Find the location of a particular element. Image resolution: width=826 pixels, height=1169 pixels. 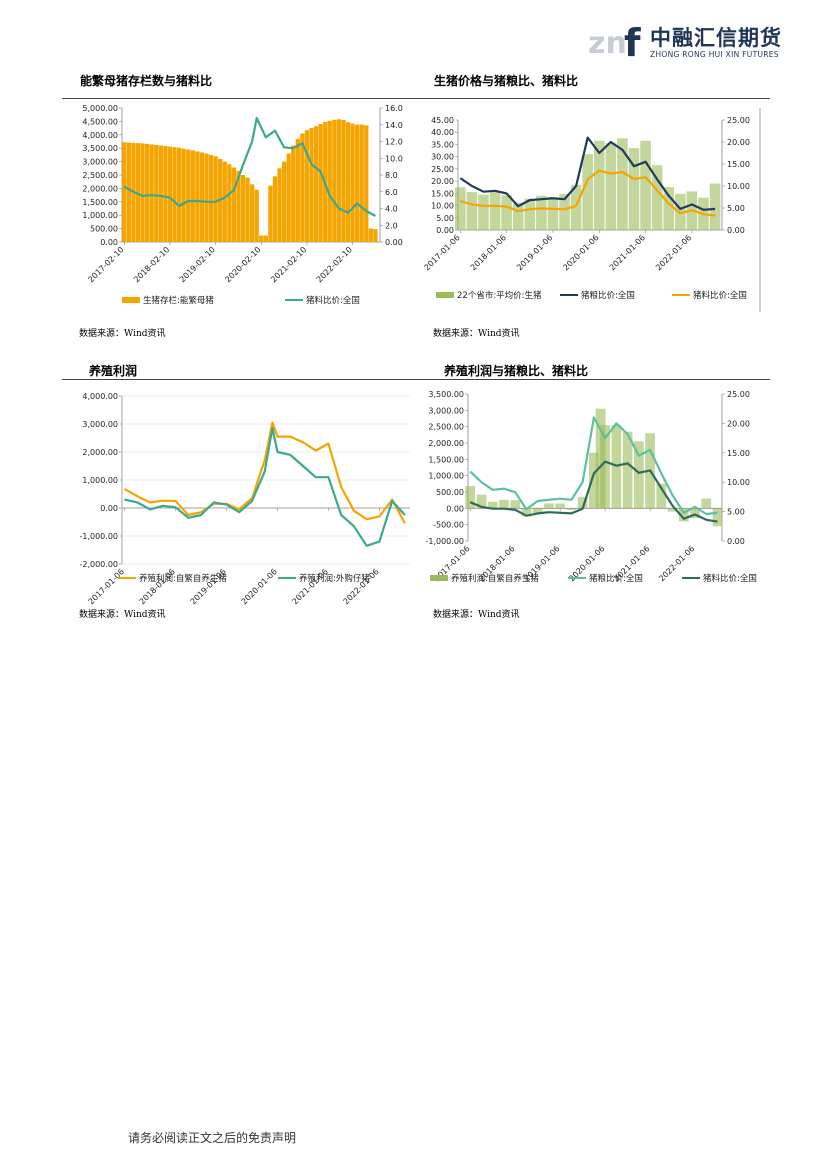

x-tick-label: 2018-02-10 is located at coordinates (151, 264).